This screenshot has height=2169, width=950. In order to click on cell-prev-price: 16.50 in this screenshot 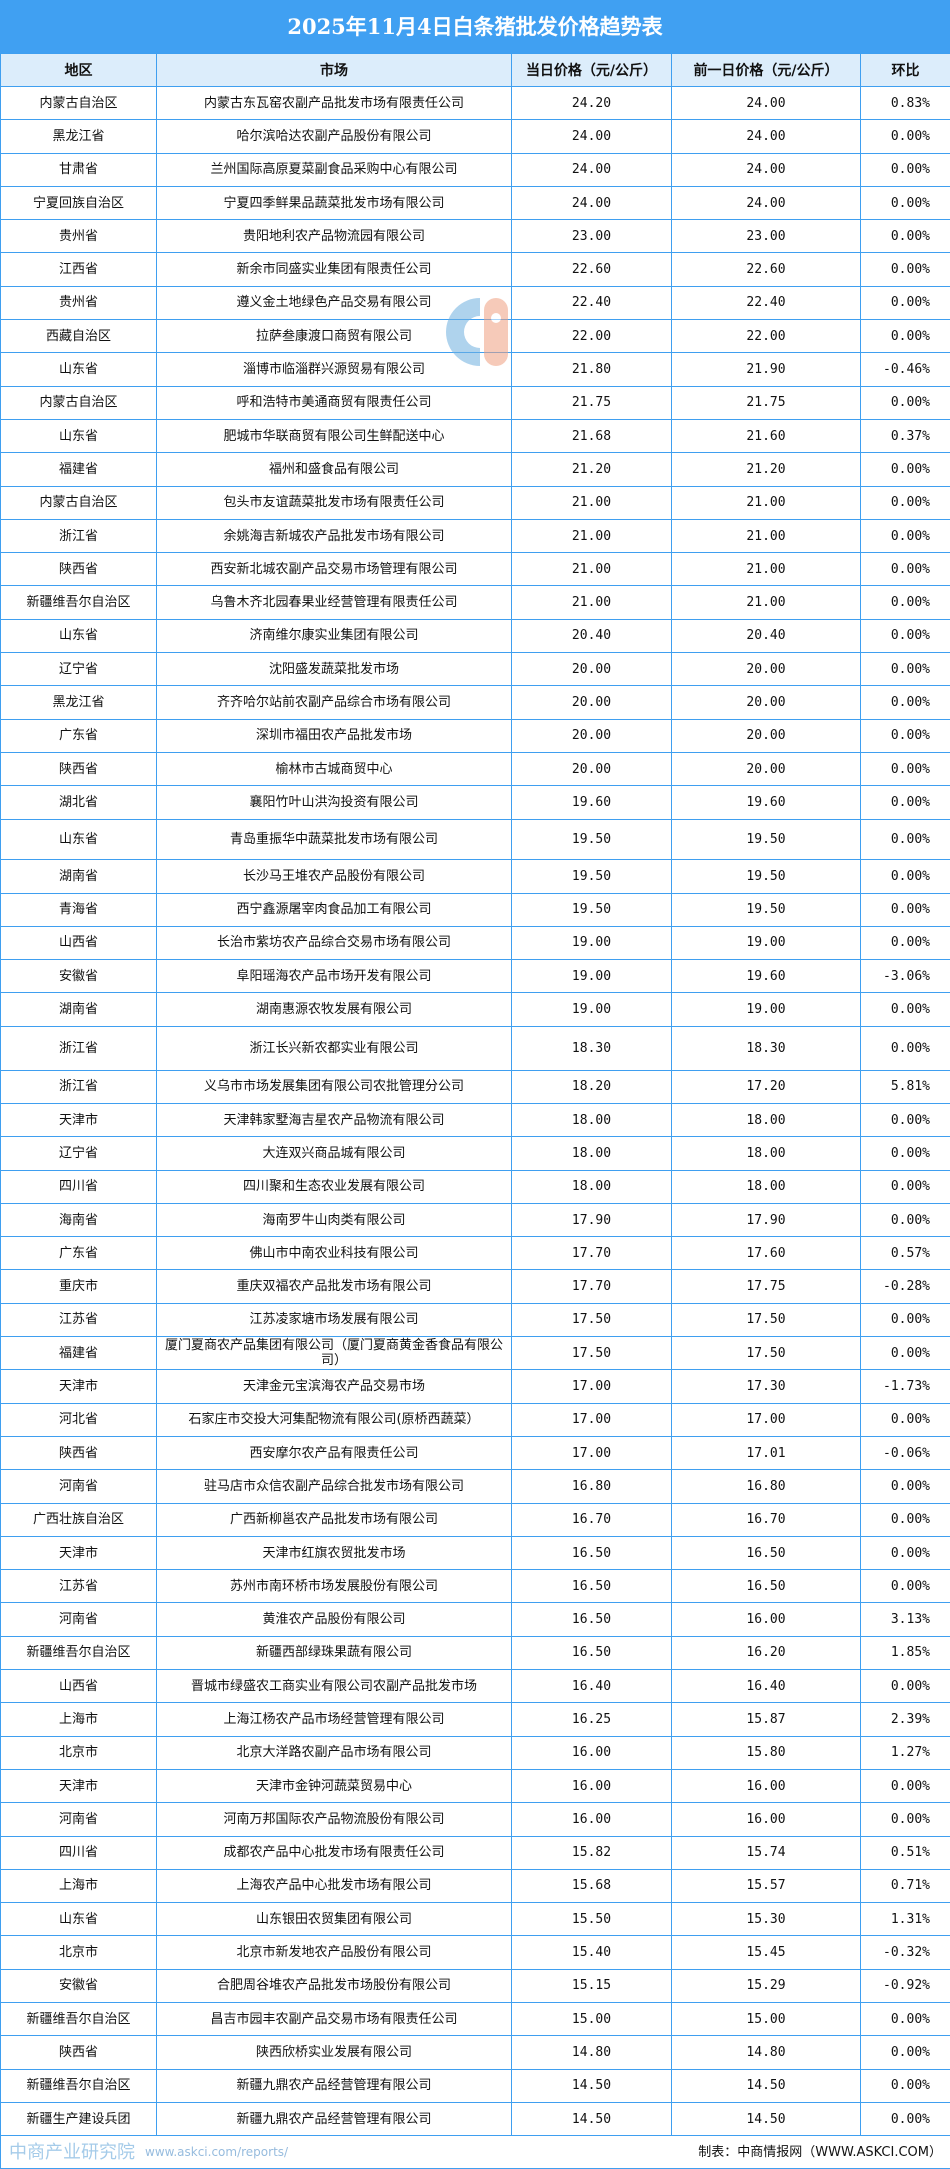, I will do `click(766, 1552)`.